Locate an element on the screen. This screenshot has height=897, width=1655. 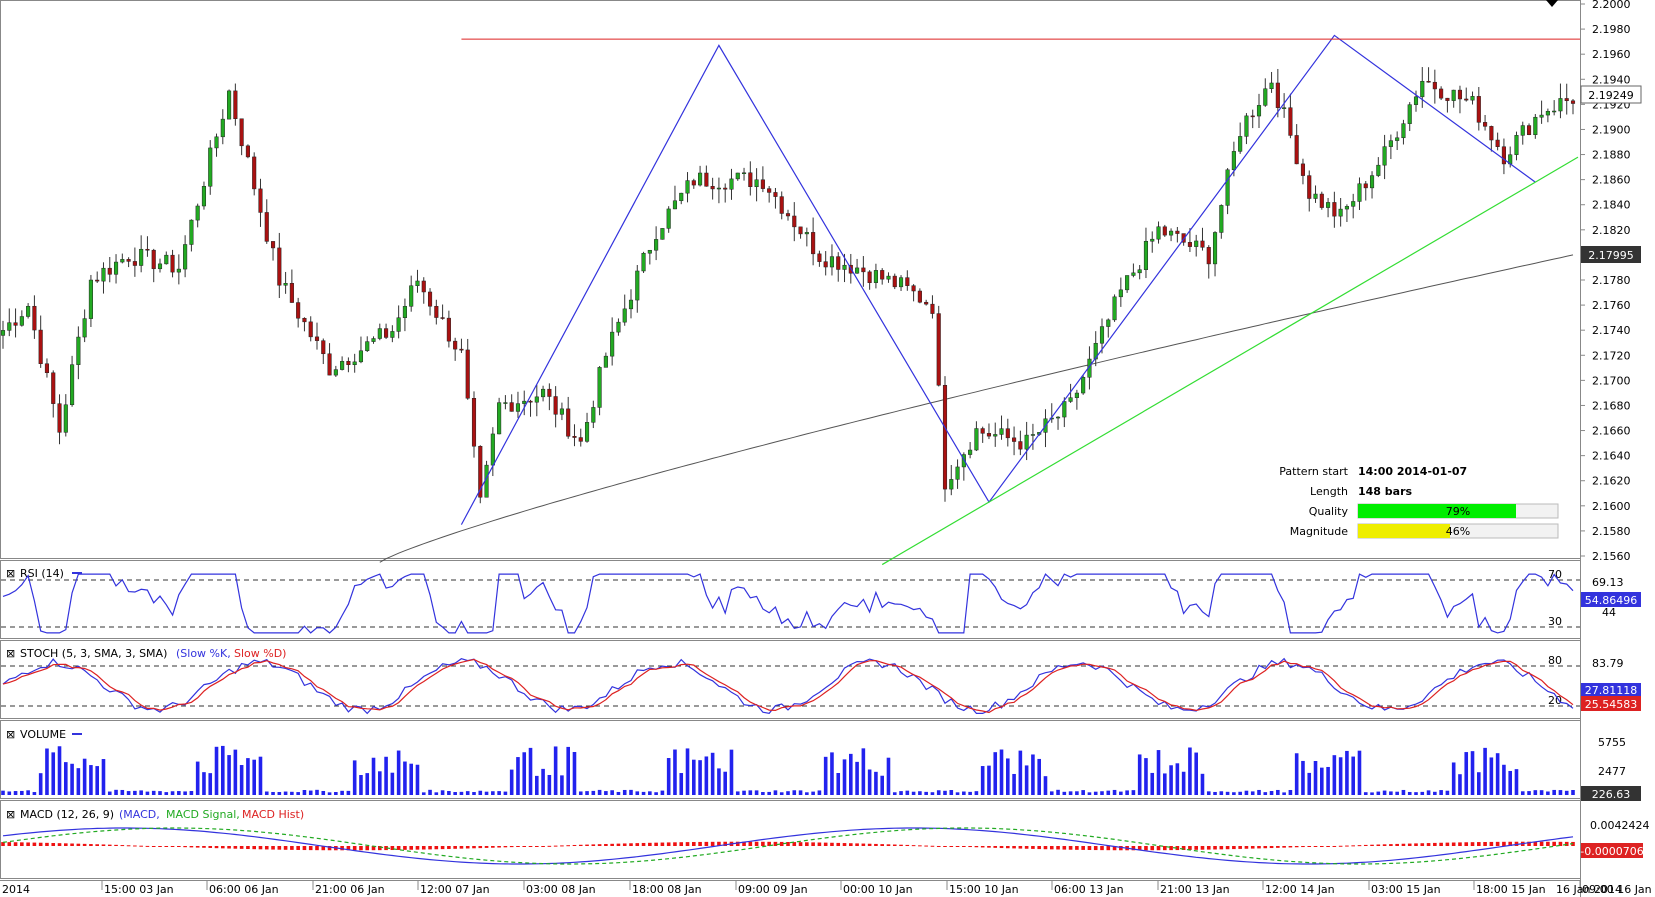
price-tick-label: 2.1680 is located at coordinates (1611, 405).